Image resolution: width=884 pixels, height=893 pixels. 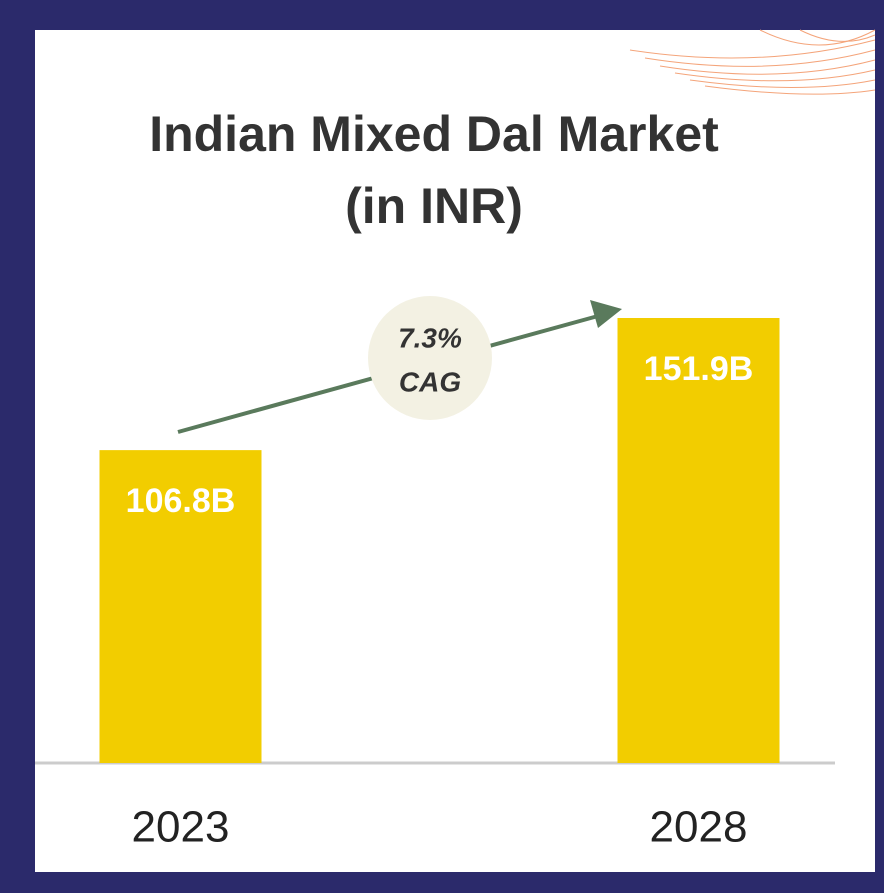 I want to click on value-label: 106.8B, so click(x=181, y=501).